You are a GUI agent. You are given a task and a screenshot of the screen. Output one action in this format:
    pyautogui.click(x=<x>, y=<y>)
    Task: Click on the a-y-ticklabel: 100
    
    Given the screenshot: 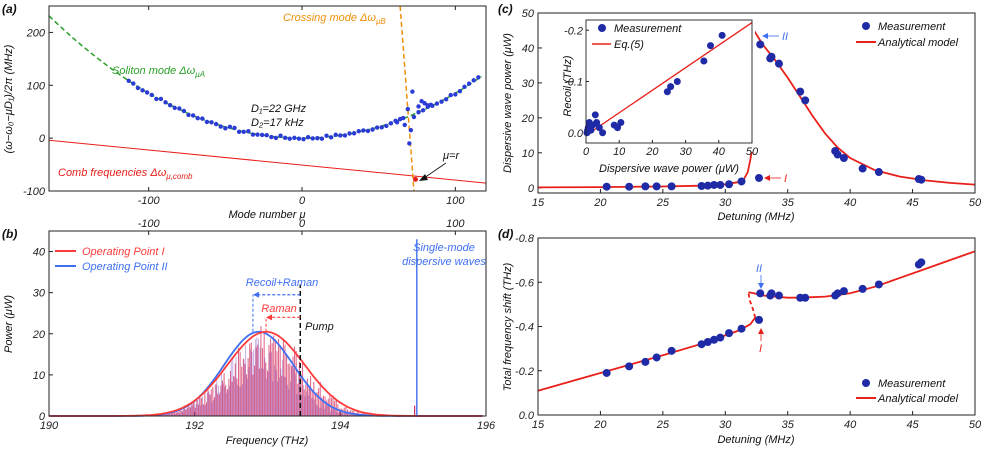 What is the action you would take?
    pyautogui.click(x=36, y=86)
    